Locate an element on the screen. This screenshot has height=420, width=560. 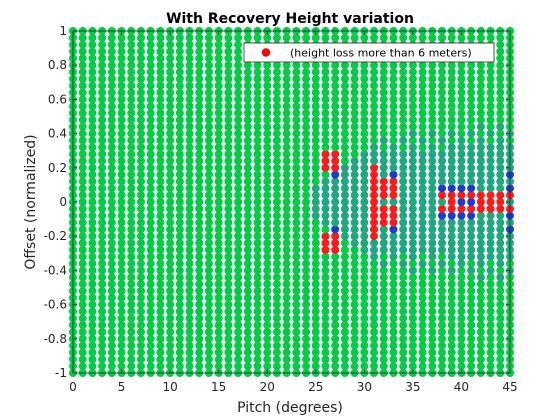
x-tick-label: 45 is located at coordinates (509, 387).